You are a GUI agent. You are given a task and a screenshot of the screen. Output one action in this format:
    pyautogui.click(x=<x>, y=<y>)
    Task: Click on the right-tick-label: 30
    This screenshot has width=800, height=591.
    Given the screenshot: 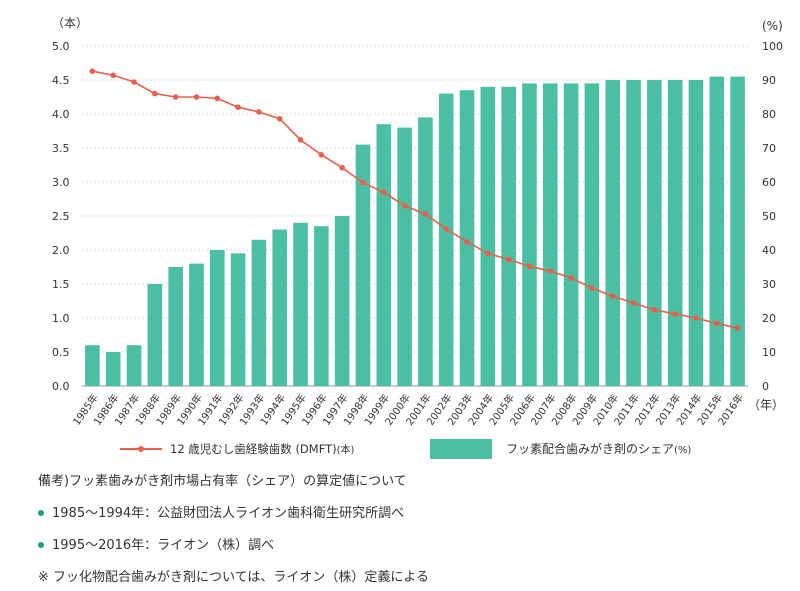 What is the action you would take?
    pyautogui.click(x=769, y=284)
    